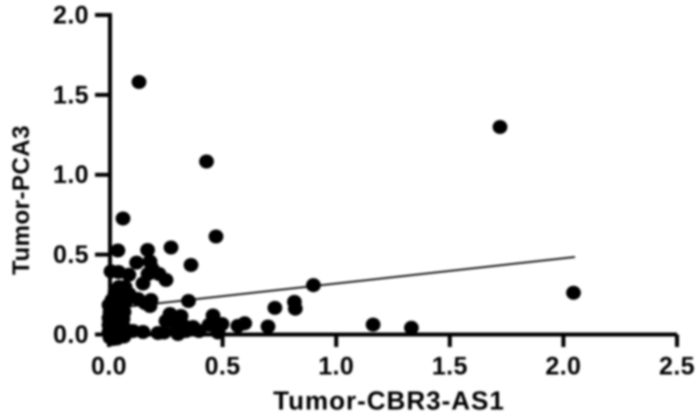 The width and height of the screenshot is (700, 412). What do you see at coordinates (677, 367) in the screenshot?
I see `svg-text: 2.5` at bounding box center [677, 367].